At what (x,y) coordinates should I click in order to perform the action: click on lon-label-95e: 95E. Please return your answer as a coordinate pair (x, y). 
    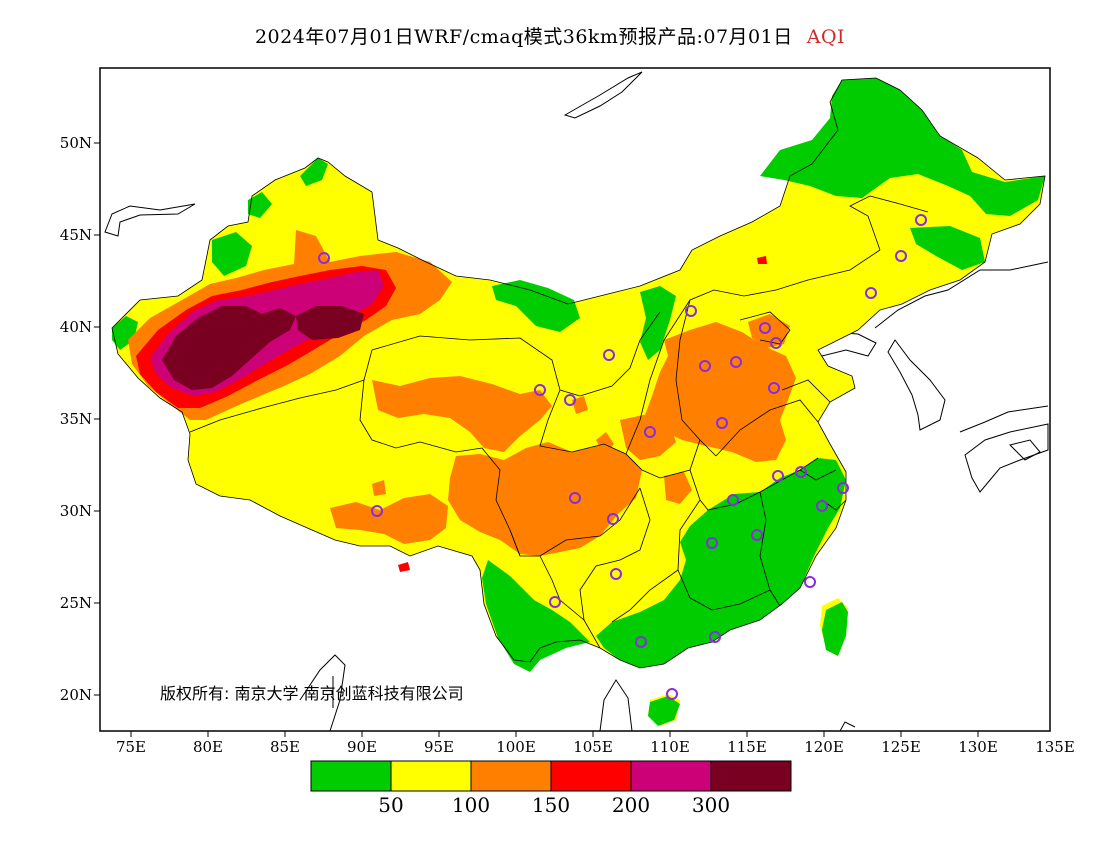
    Looking at the image, I should click on (439, 747).